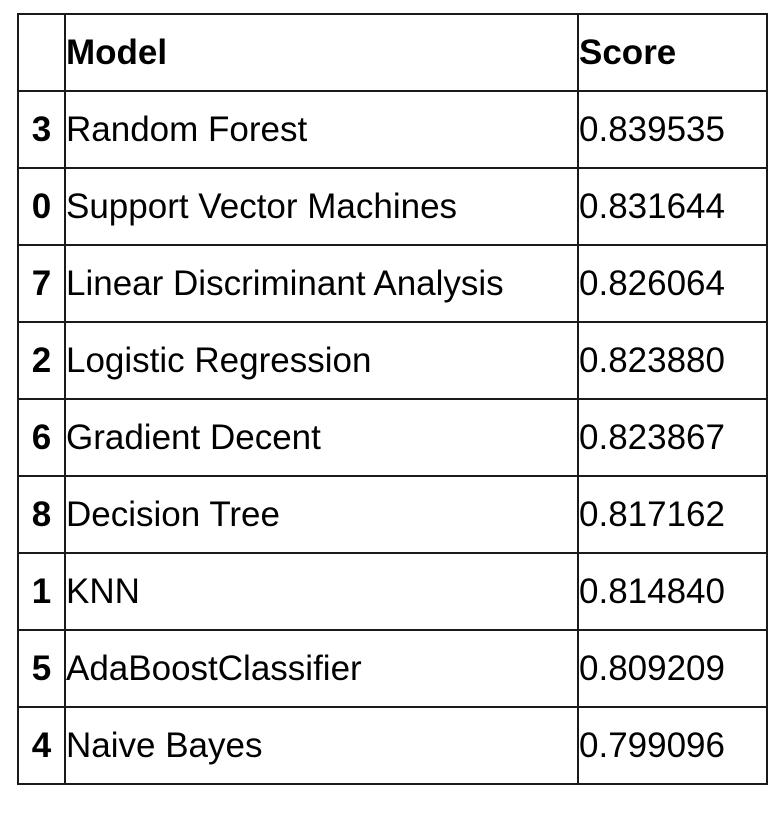 Image resolution: width=778 pixels, height=828 pixels. I want to click on header-row: Model Score, so click(392, 52).